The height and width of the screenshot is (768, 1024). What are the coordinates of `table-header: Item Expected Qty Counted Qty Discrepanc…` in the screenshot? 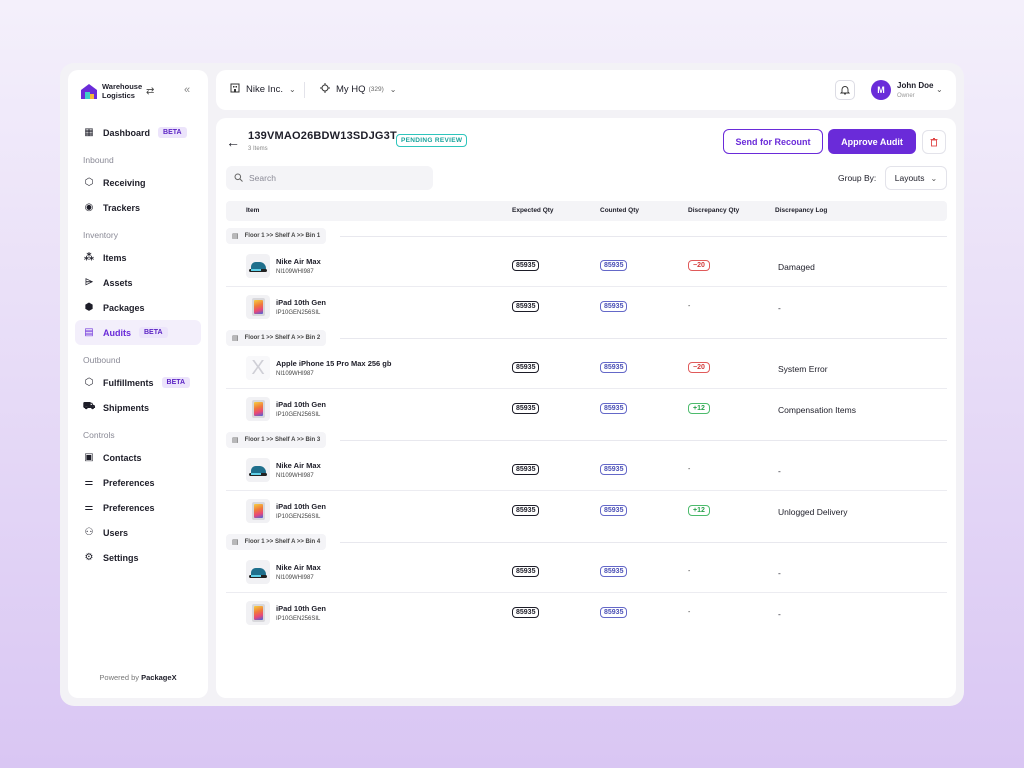 It's located at (586, 211).